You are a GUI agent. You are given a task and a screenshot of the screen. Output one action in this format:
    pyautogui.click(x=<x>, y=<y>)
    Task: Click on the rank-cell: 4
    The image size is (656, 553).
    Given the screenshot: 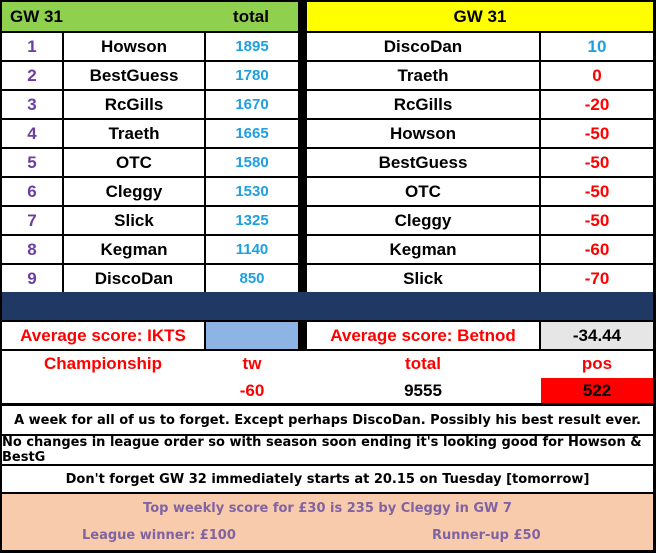 What is the action you would take?
    pyautogui.click(x=32, y=133)
    